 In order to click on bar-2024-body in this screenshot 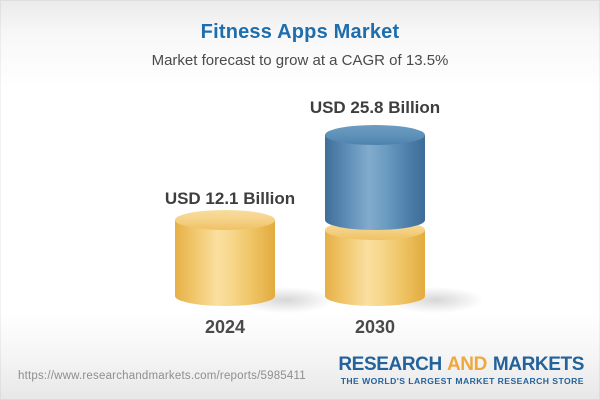, I will do `click(225, 263)`.